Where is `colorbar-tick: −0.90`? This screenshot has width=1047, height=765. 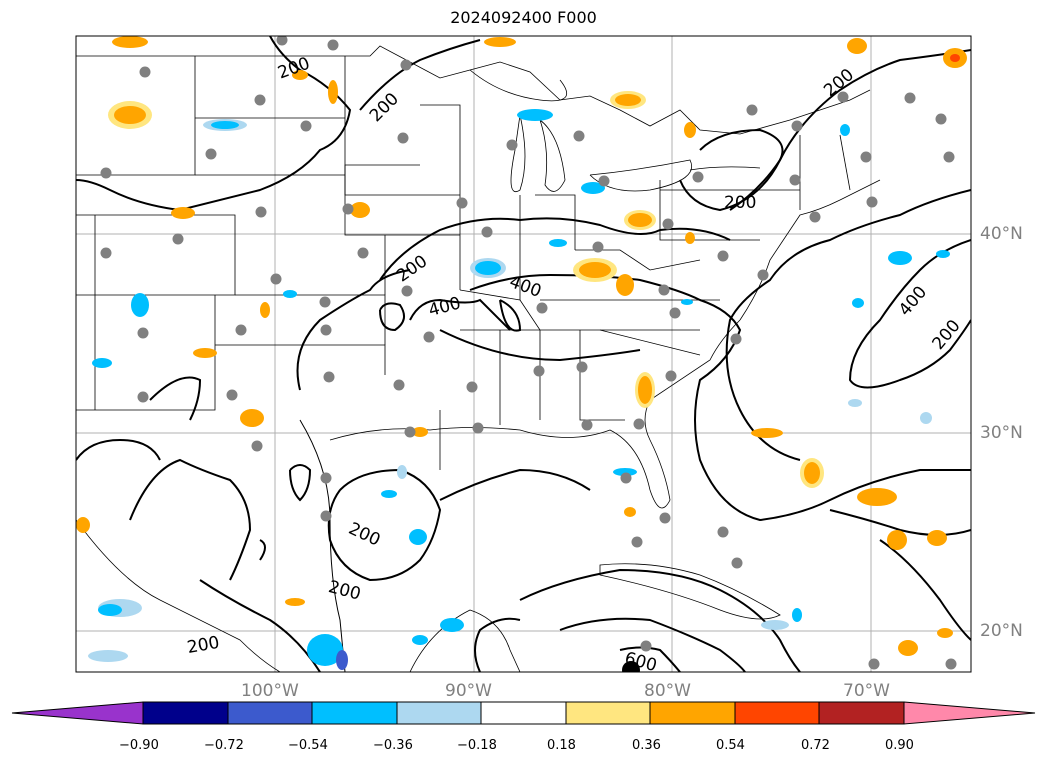
colorbar-tick: −0.90 is located at coordinates (139, 745).